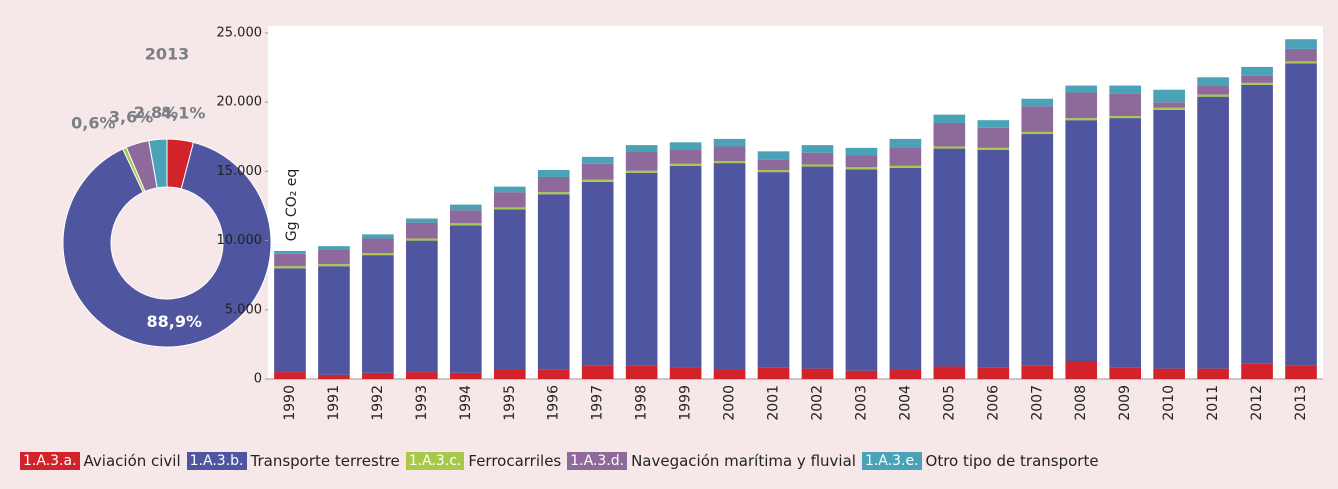  I want to click on y-tick-label: 25.000, so click(240, 33).